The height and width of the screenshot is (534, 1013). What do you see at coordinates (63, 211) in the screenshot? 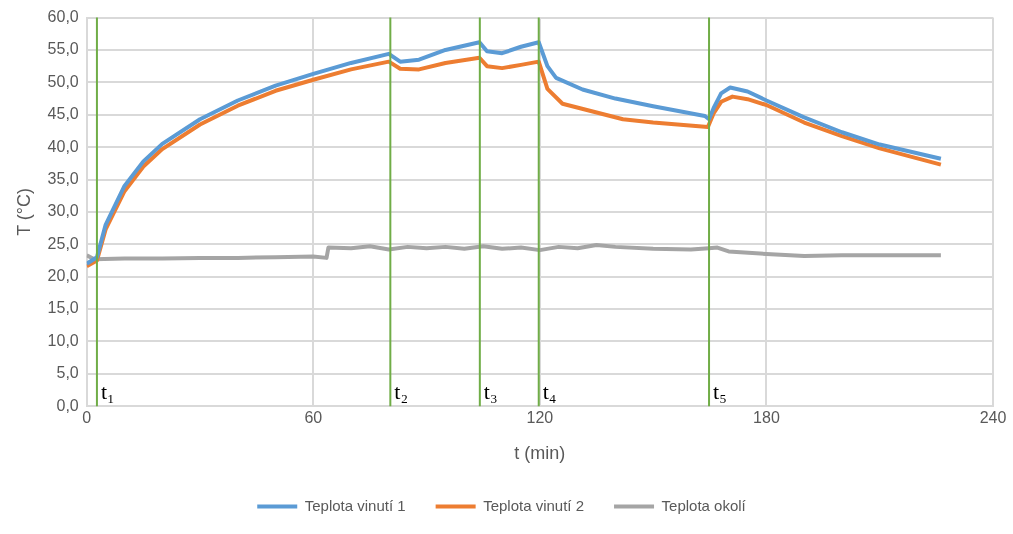
I see `y-tick-label: 30,0` at bounding box center [63, 211].